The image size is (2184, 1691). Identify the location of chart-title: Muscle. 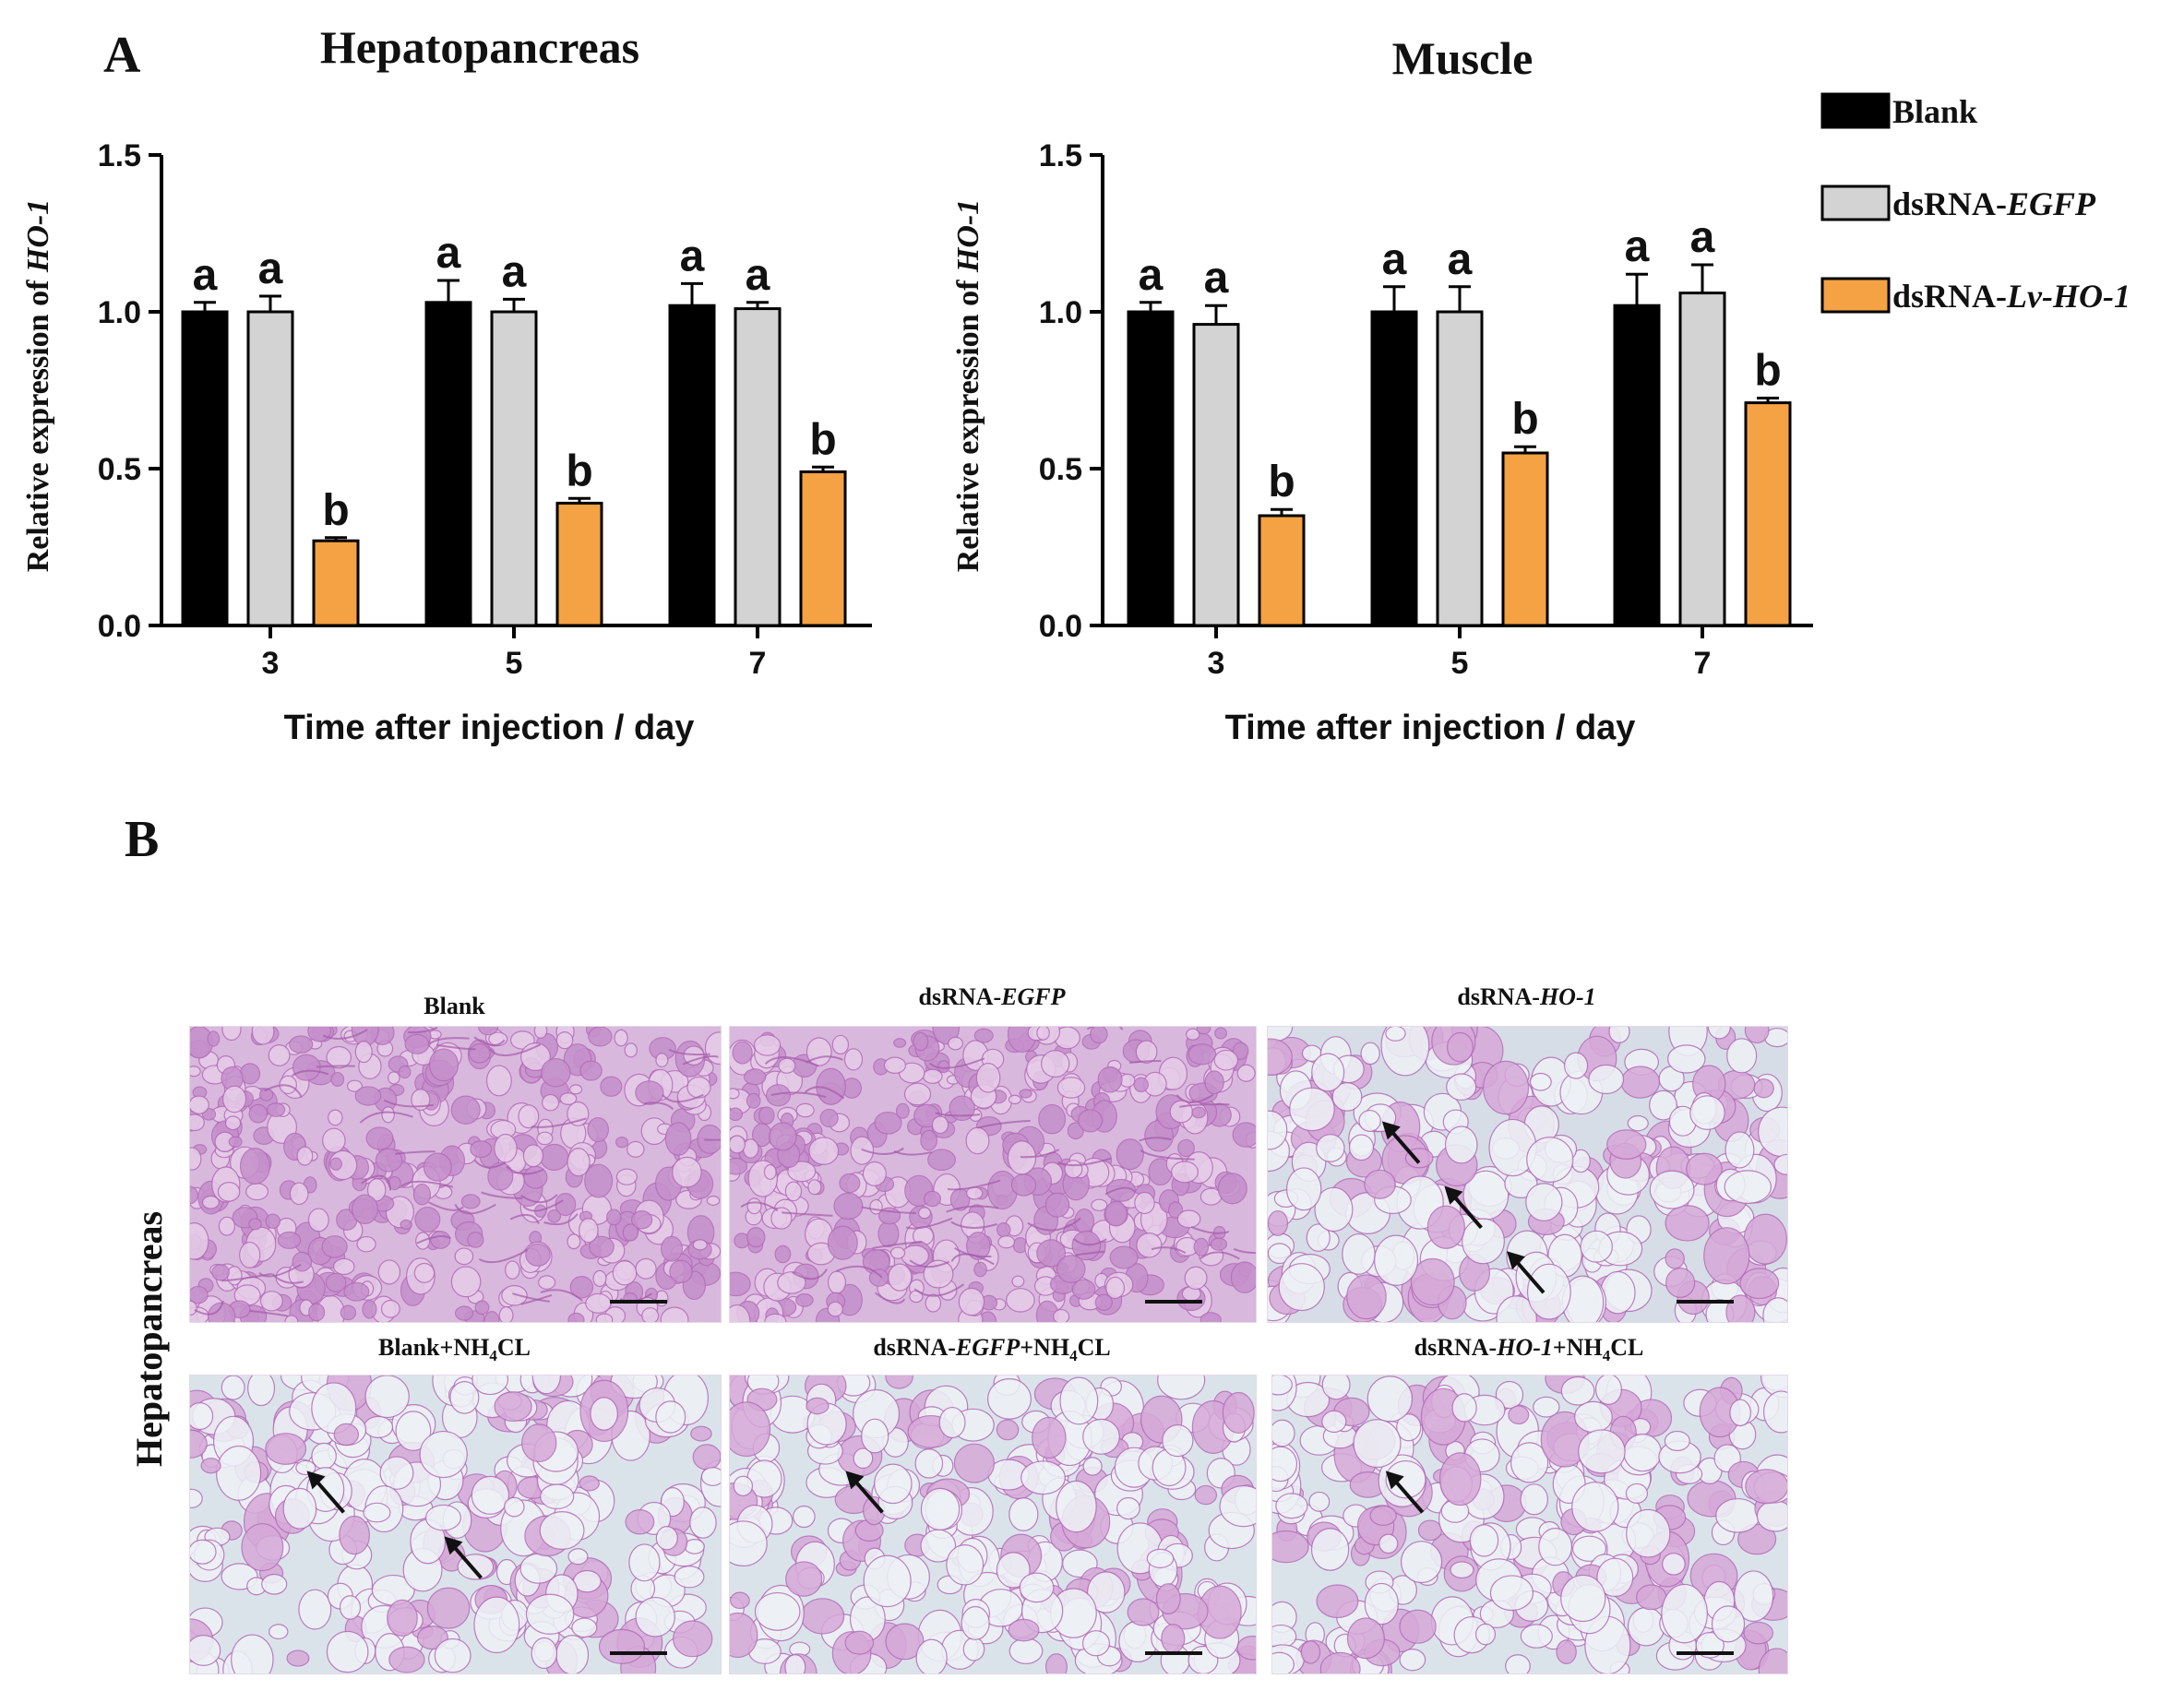
(1463, 58).